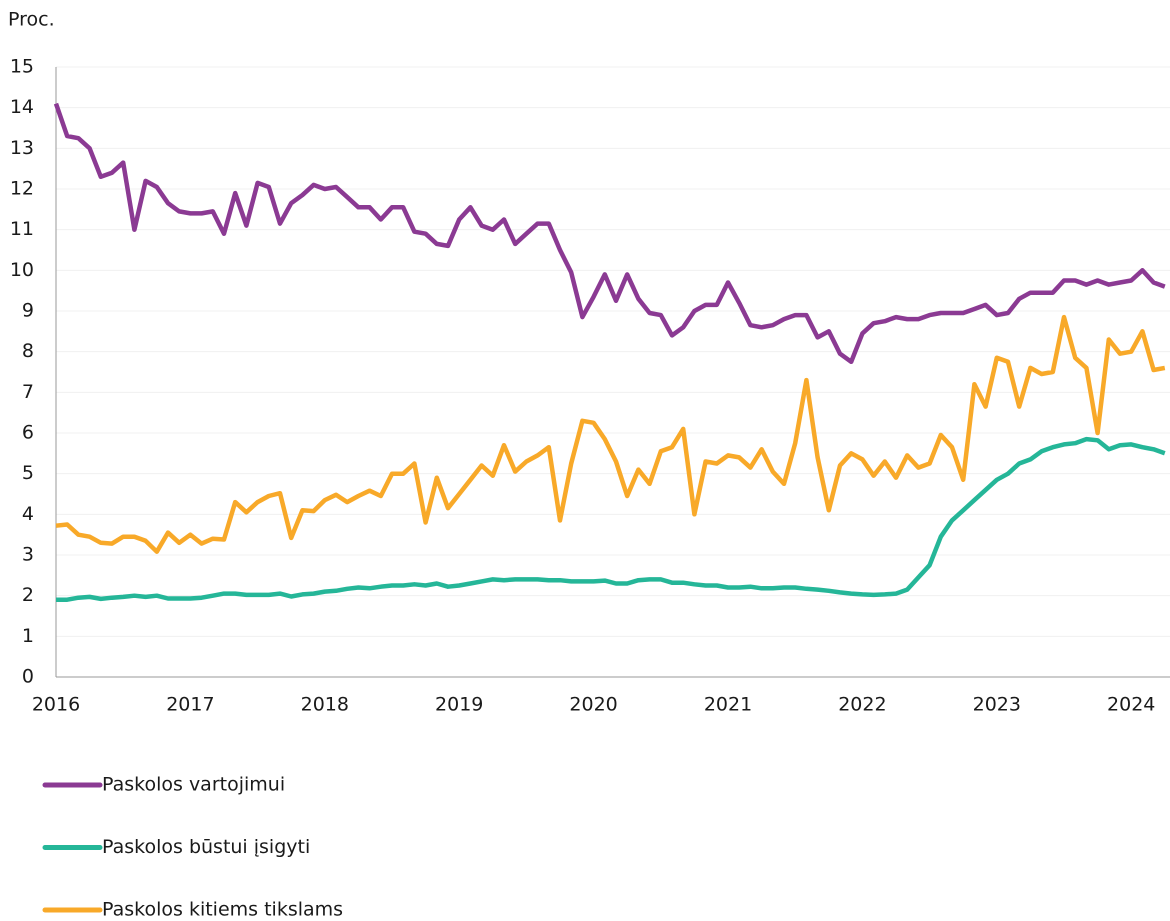 This screenshot has height=921, width=1170. What do you see at coordinates (28, 636) in the screenshot?
I see `y-tick-label: 1` at bounding box center [28, 636].